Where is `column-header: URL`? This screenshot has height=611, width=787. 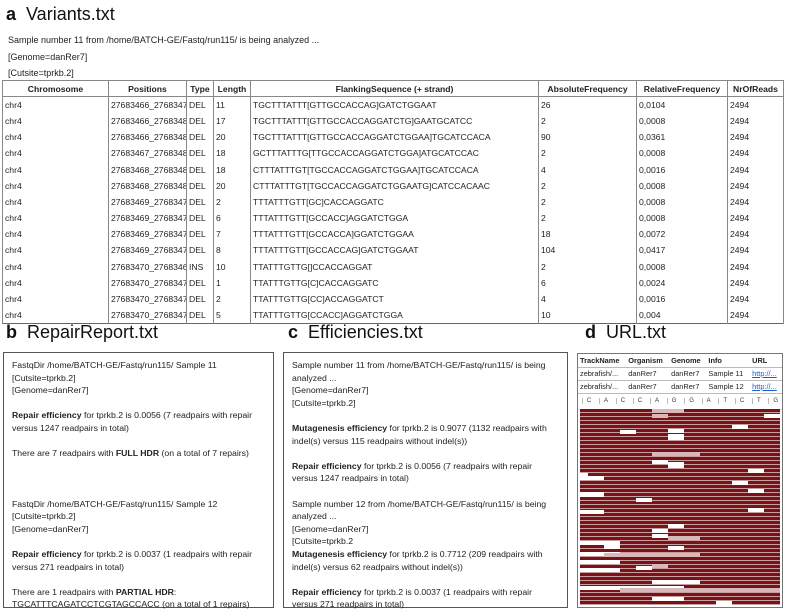 column-header: URL is located at coordinates (766, 361).